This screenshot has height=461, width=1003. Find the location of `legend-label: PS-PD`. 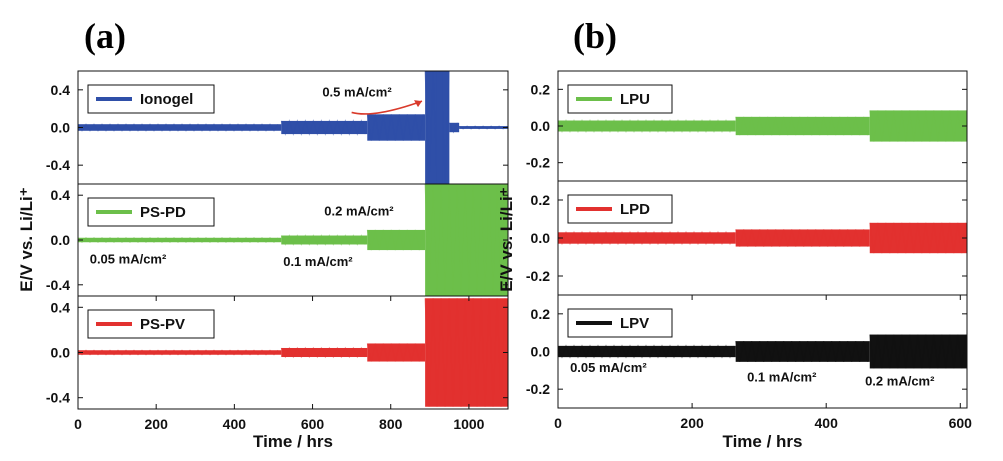

legend-label: PS-PD is located at coordinates (163, 212).